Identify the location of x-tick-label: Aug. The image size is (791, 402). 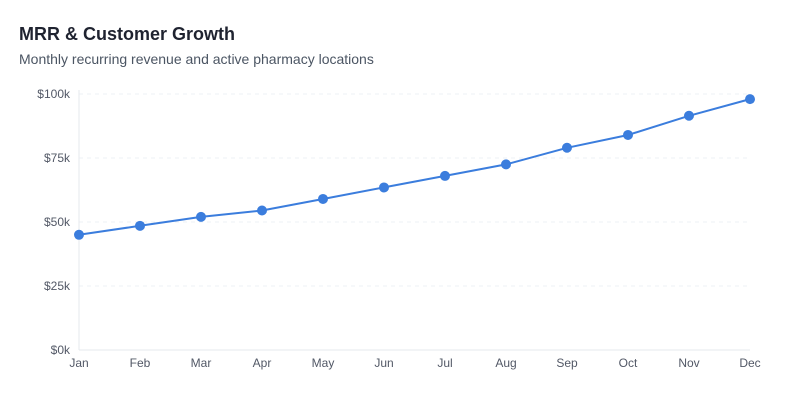
(505, 363).